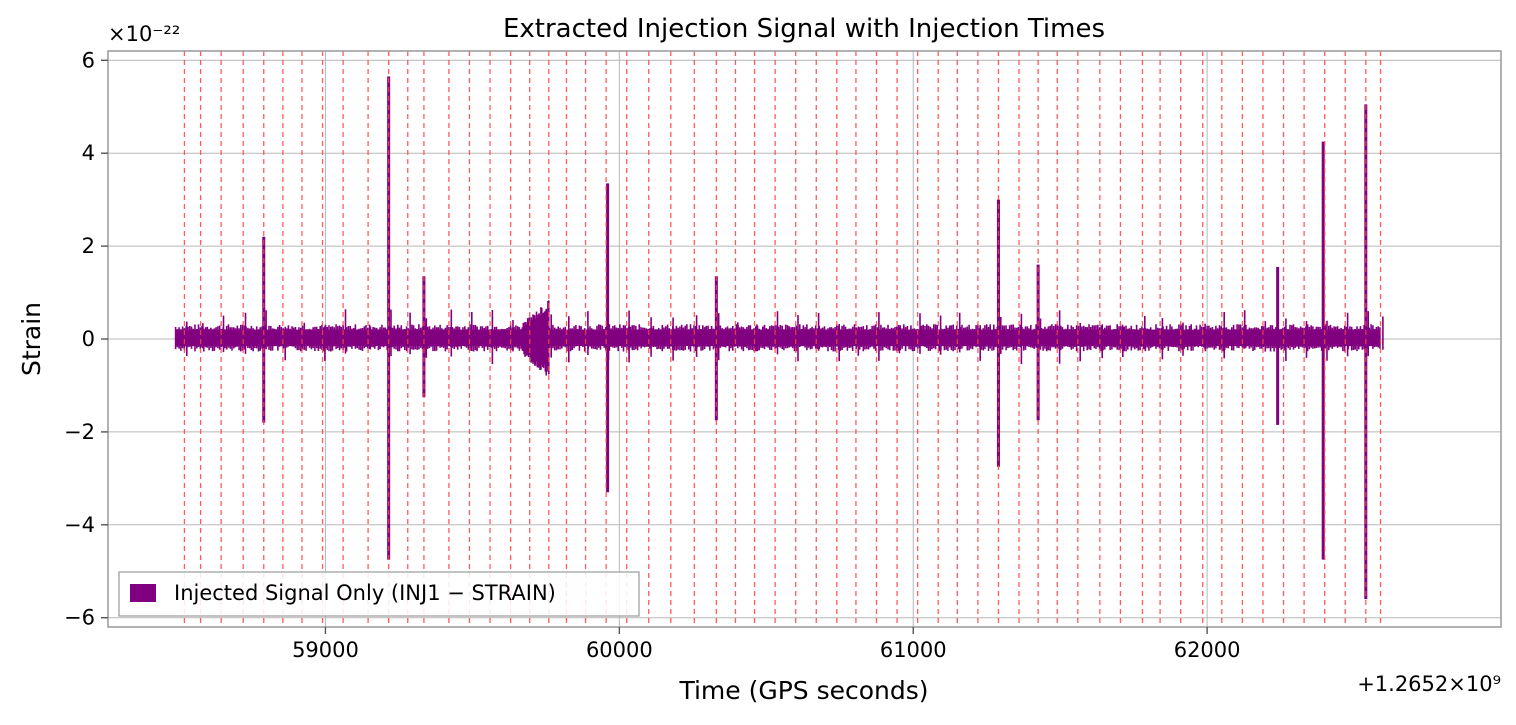  Describe the element at coordinates (365, 593) in the screenshot. I see `legend-label: Injected Signal Only (INJ1 − STRAIN)` at that location.